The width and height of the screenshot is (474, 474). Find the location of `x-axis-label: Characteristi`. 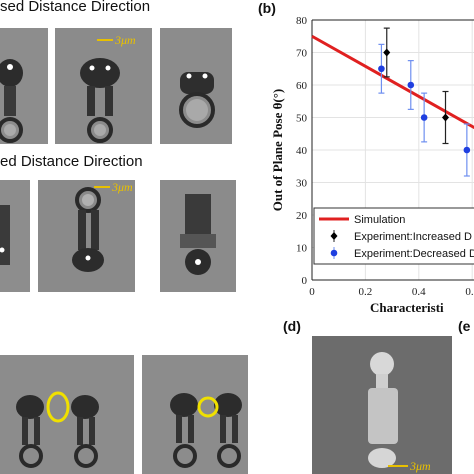

x-axis-label: Characteristi is located at coordinates (407, 307).